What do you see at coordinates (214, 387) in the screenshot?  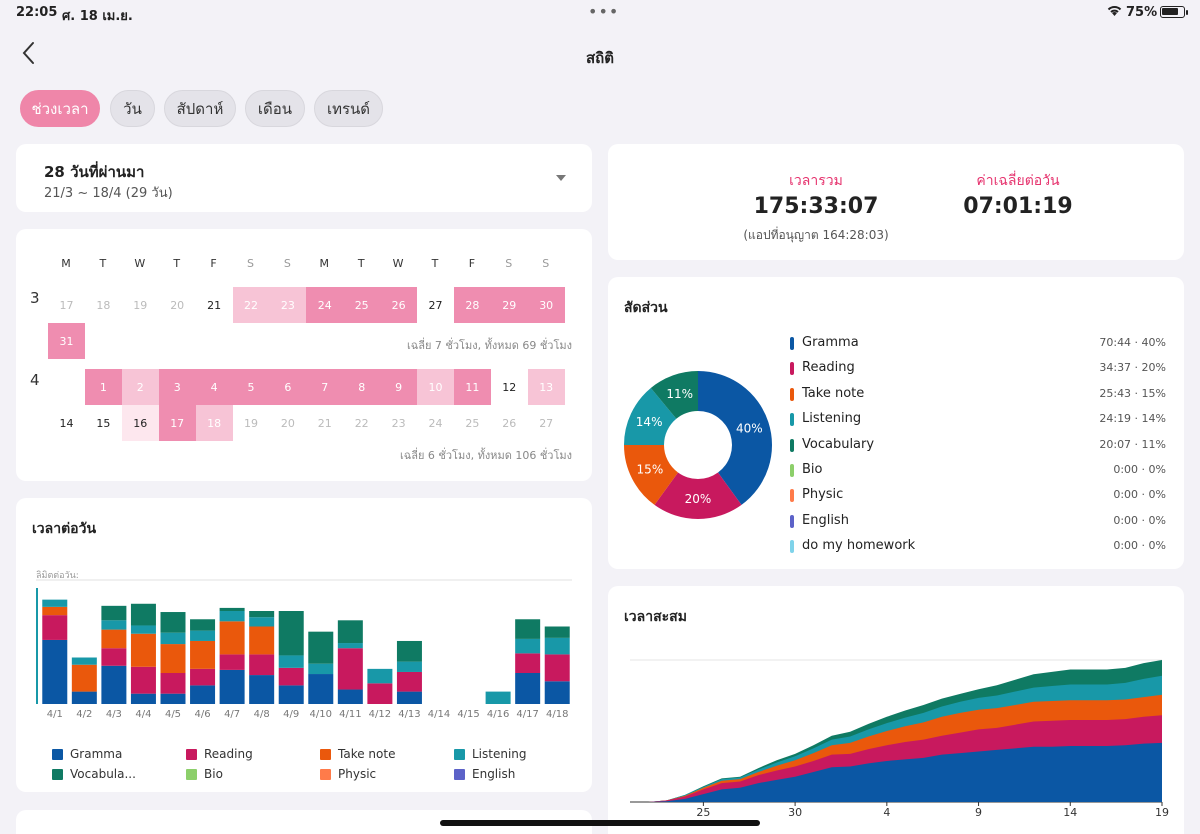 I see `calendar-day: 4` at bounding box center [214, 387].